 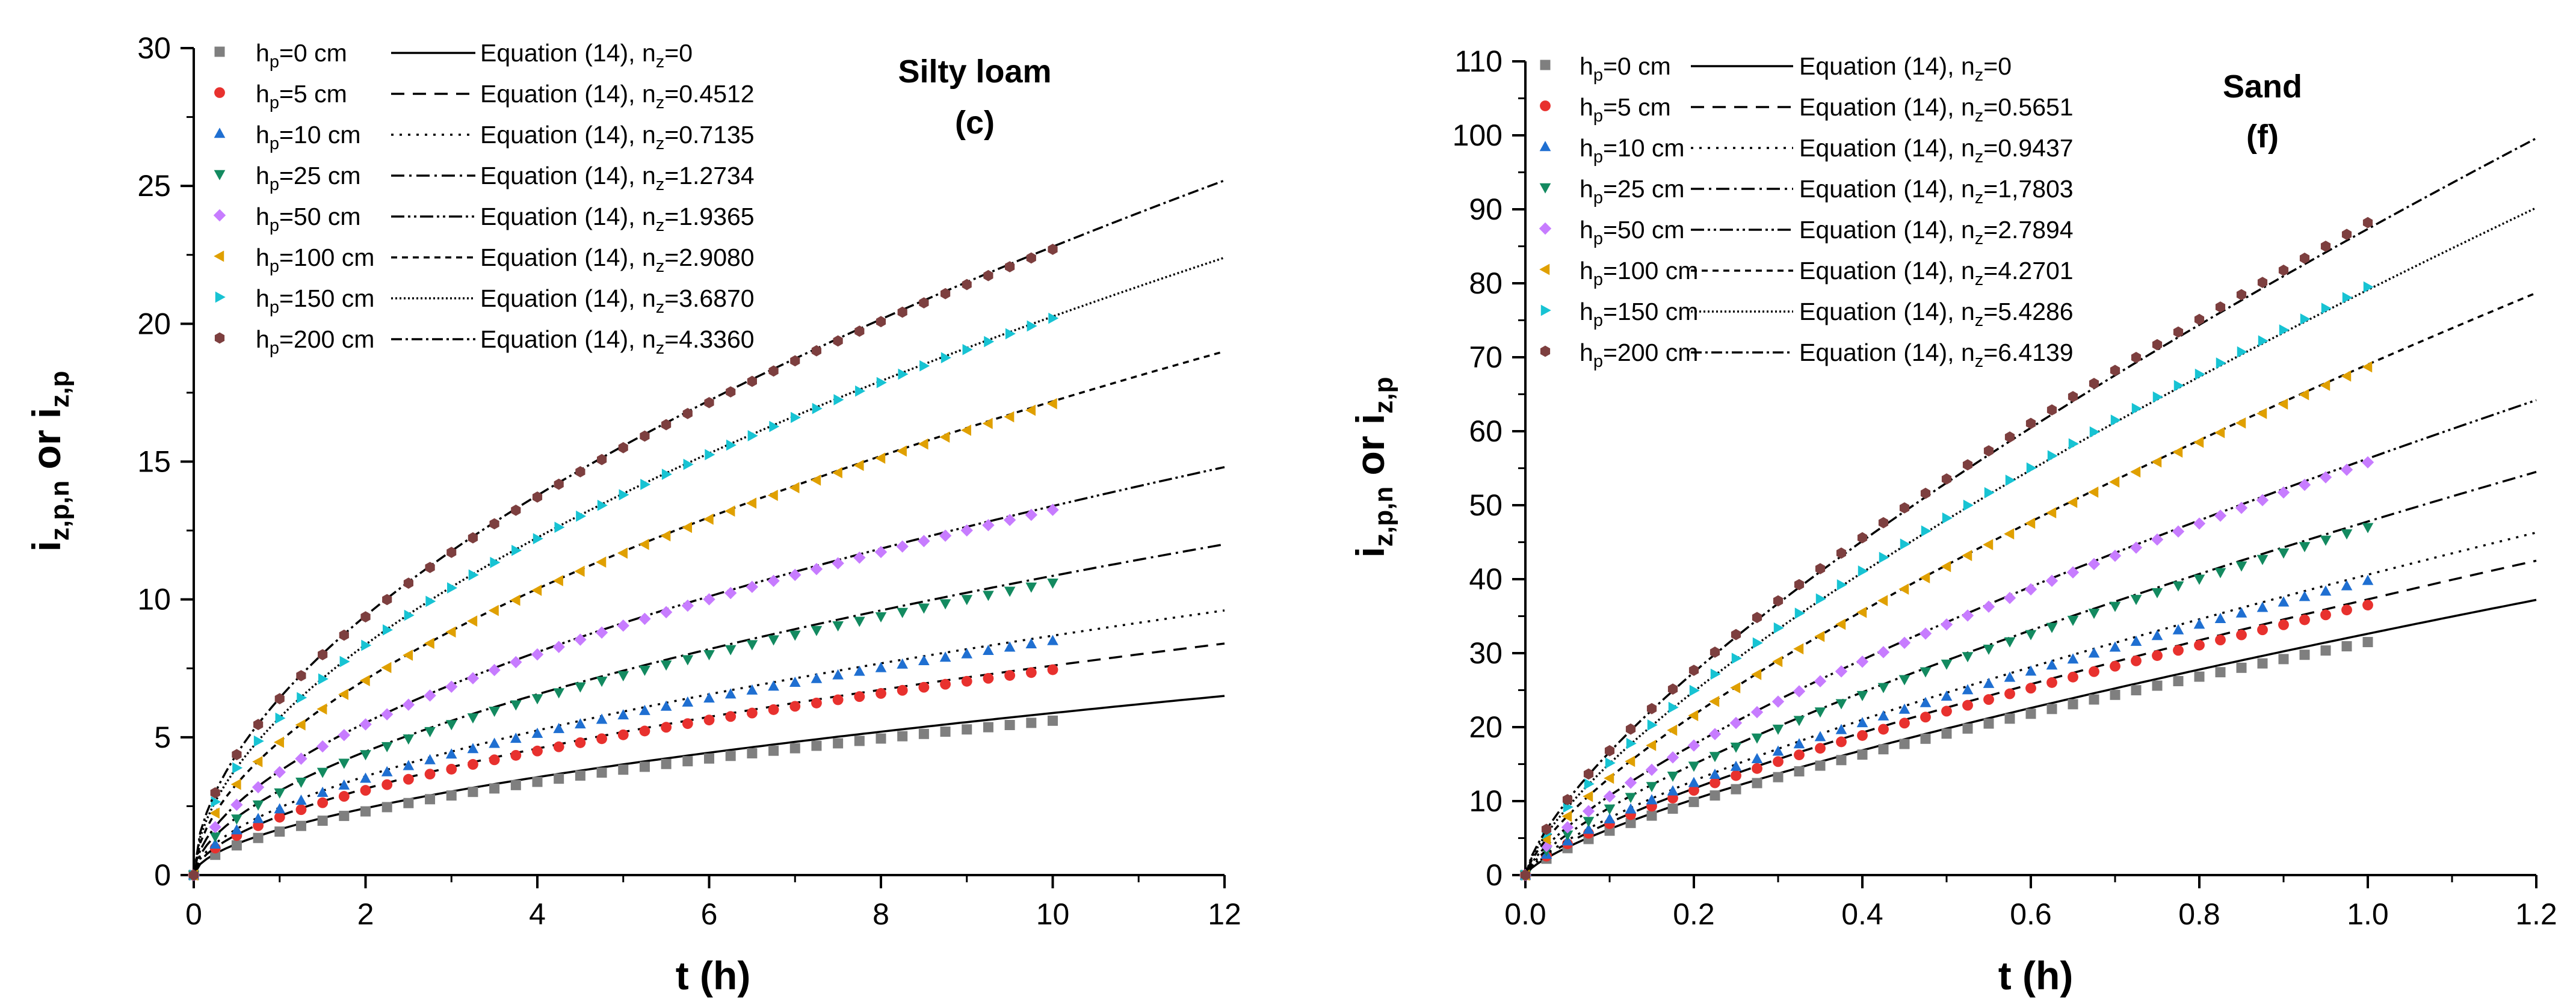 I want to click on legend-equation-4: Equation (14), nz=1.9365, so click(x=617, y=219).